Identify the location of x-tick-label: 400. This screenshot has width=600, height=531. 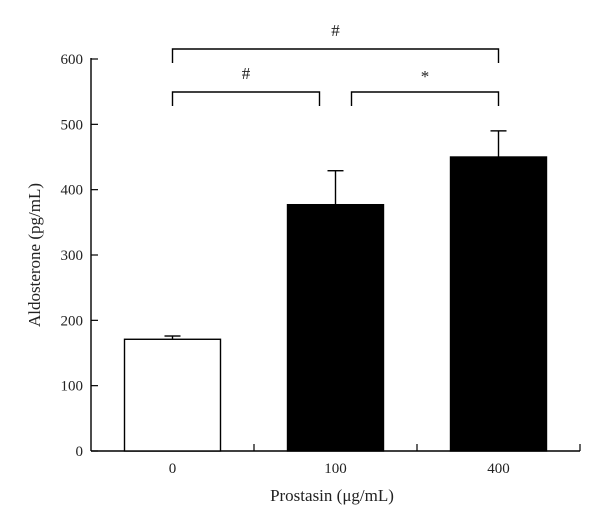
(498, 469).